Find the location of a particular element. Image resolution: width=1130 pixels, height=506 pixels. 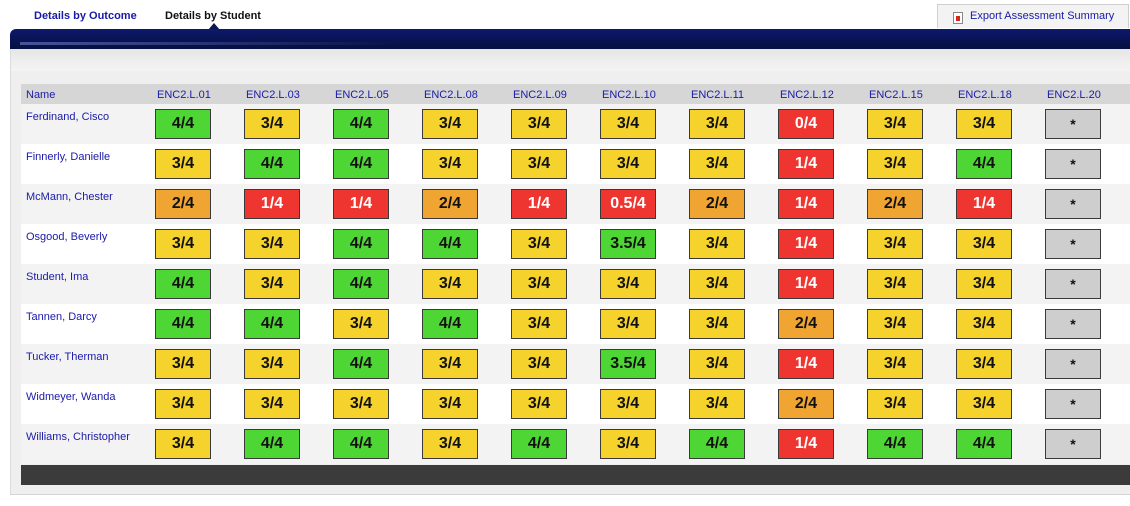

student-name-link: Williams, Christopher is located at coordinates (78, 437).